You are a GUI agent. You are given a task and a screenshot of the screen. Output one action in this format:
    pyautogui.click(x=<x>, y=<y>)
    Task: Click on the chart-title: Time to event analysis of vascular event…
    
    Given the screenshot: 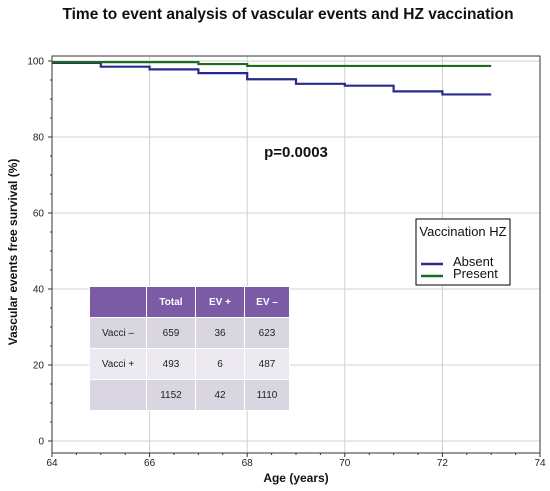 What is the action you would take?
    pyautogui.click(x=287, y=14)
    